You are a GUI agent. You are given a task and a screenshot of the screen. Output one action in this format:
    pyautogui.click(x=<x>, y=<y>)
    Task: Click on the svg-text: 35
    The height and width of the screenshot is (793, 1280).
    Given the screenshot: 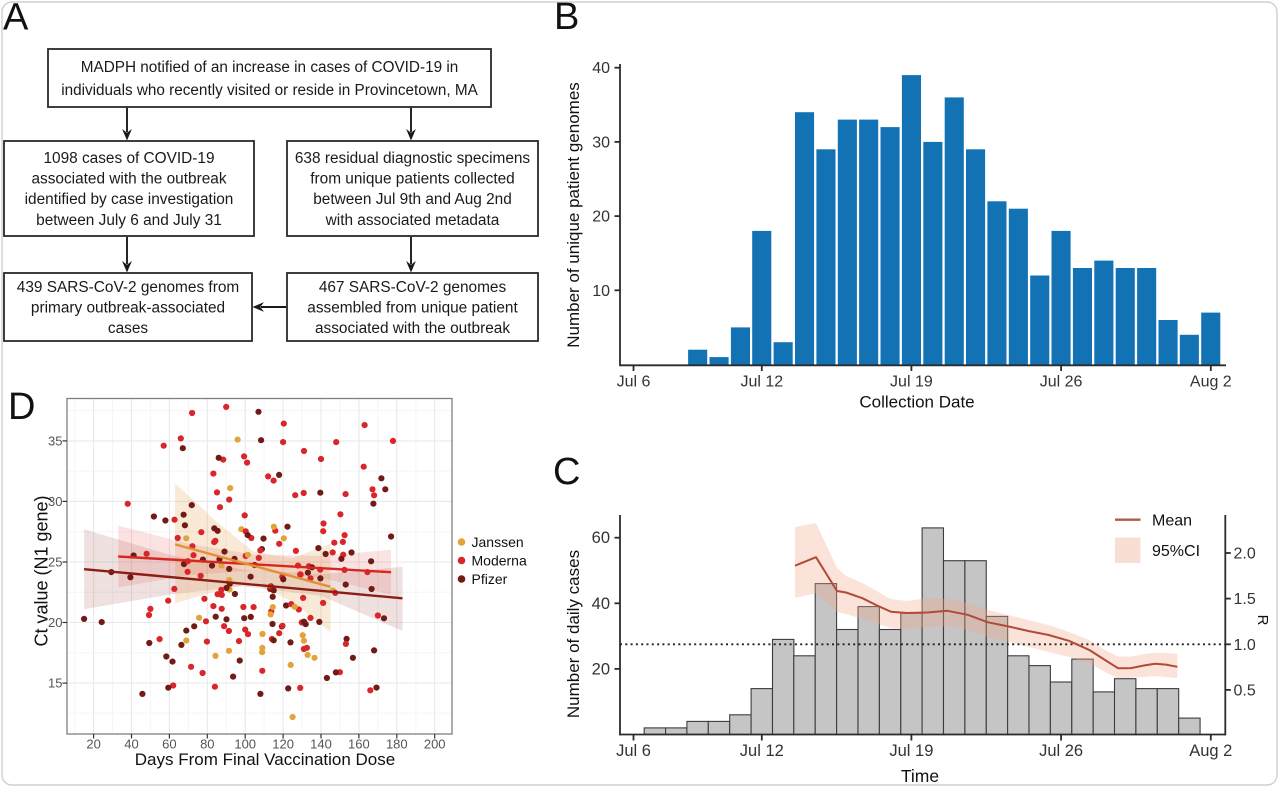 What is the action you would take?
    pyautogui.click(x=55, y=440)
    